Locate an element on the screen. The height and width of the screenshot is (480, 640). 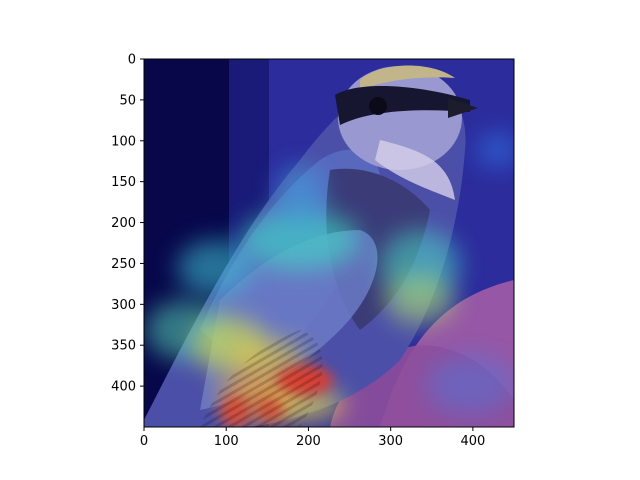
glow-cyan-mid is located at coordinates (300, 240).